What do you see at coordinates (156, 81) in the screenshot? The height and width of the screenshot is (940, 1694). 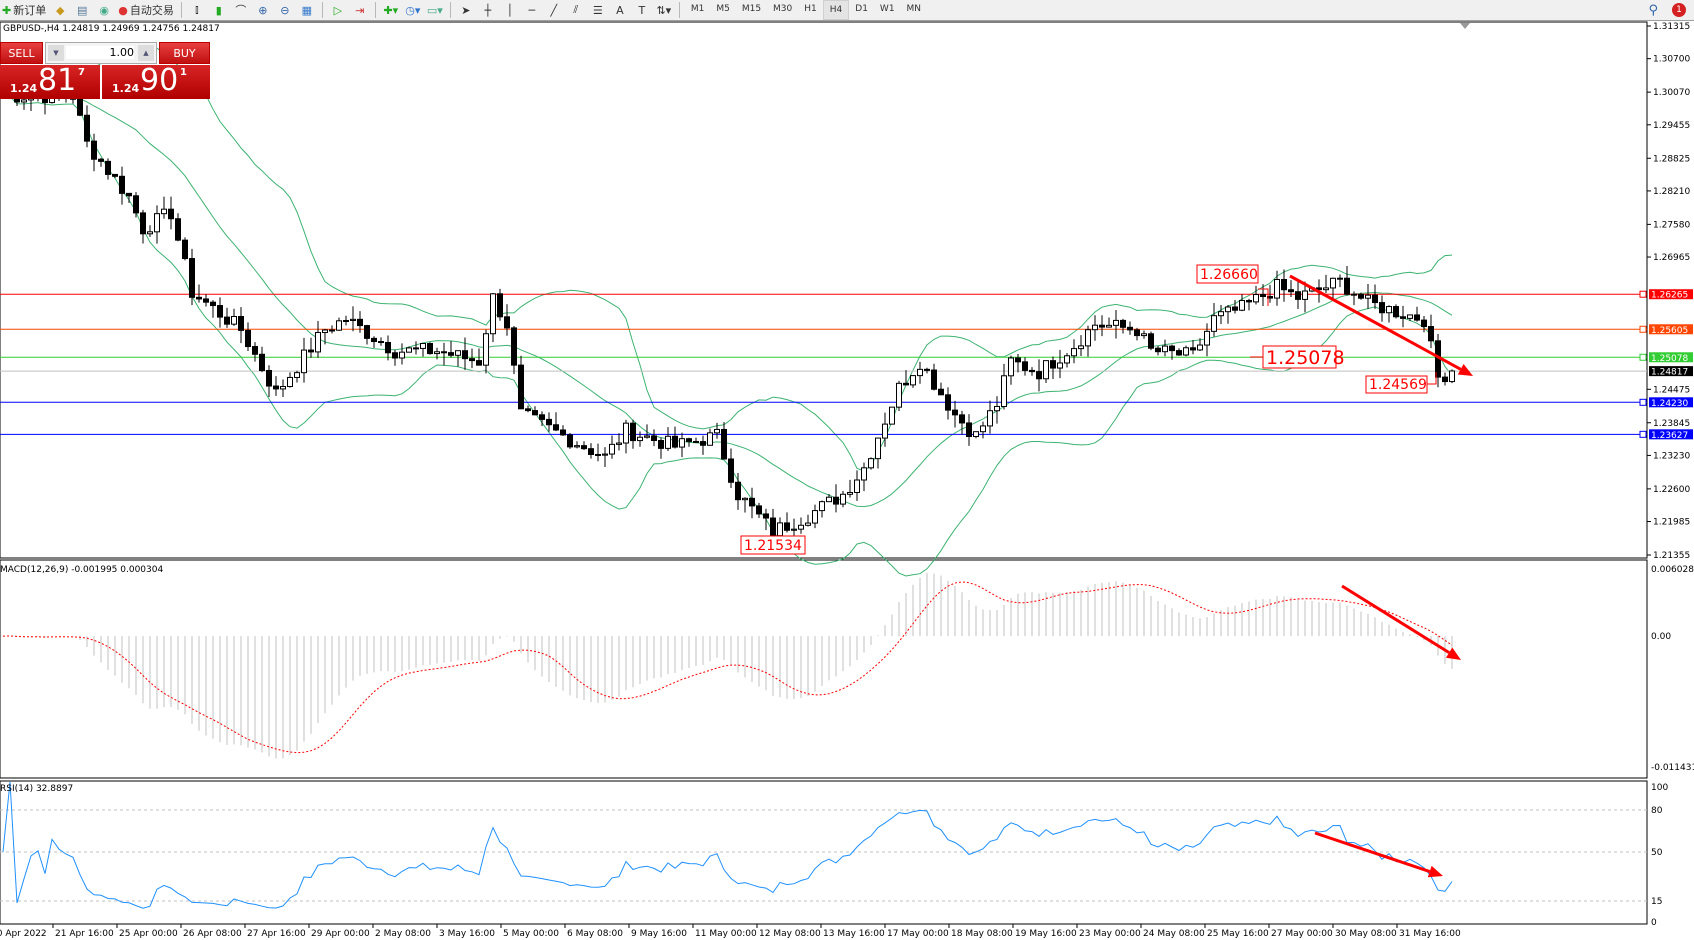 I see `buy-price: 1.24 90 1` at bounding box center [156, 81].